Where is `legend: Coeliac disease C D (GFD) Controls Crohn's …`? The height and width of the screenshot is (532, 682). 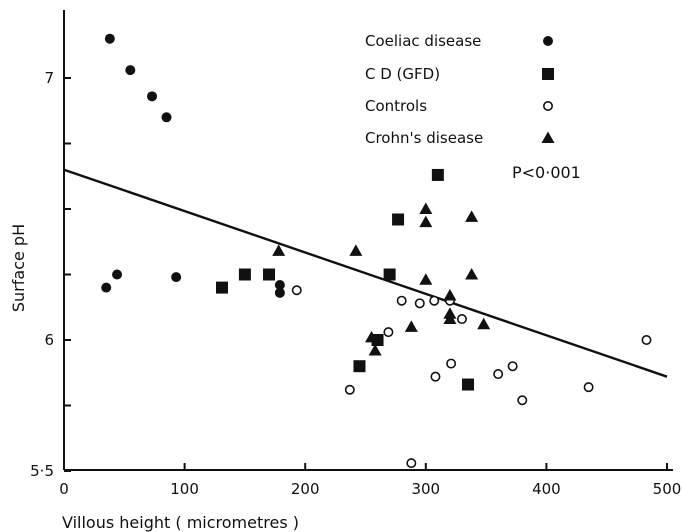
legend: Coeliac disease C D (GFD) Controls Crohn's … is located at coordinates (460, 89).